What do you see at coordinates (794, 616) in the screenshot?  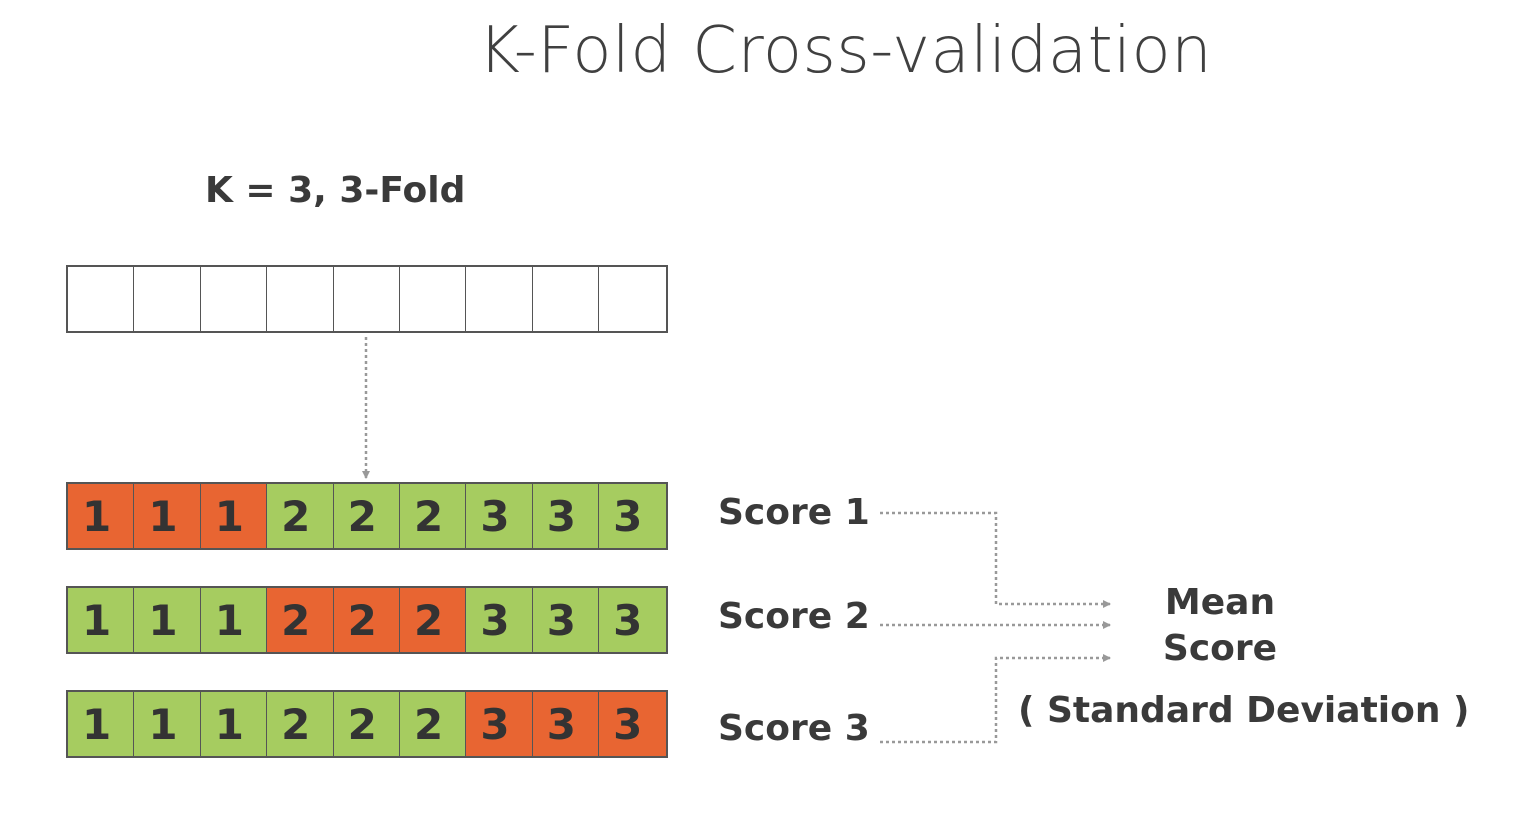 I see `score-2-label: Score 2` at bounding box center [794, 616].